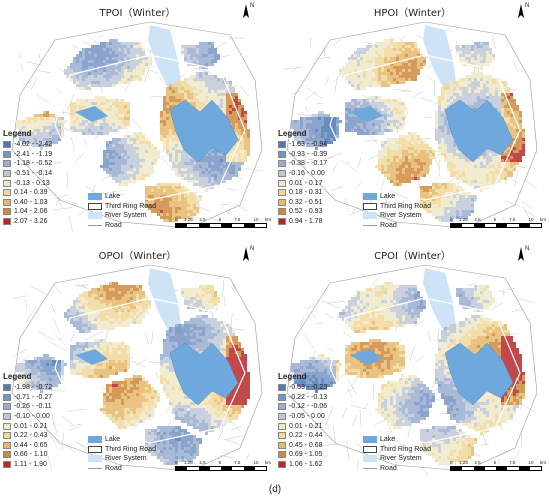 This screenshot has width=550, height=497. Describe the element at coordinates (302, 436) in the screenshot. I see `legend-class: 0.22 - 0.44` at that location.